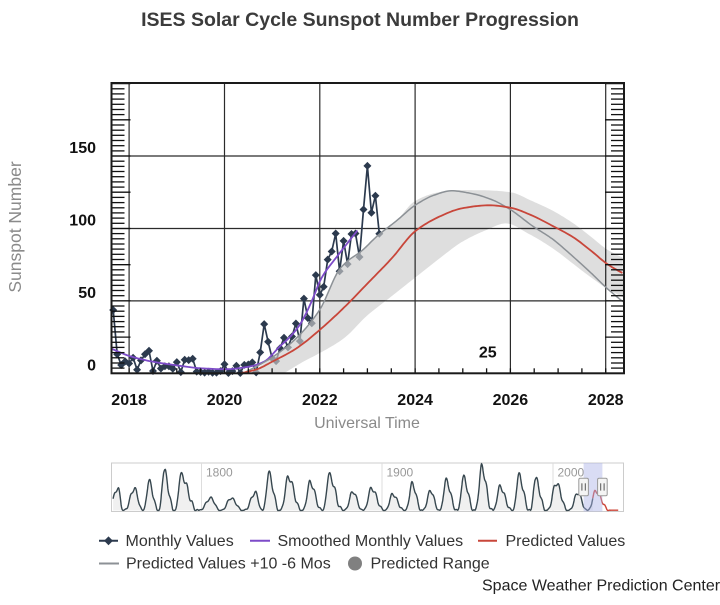 The width and height of the screenshot is (720, 605). Describe the element at coordinates (82, 148) in the screenshot. I see `svg-text: 150` at that location.